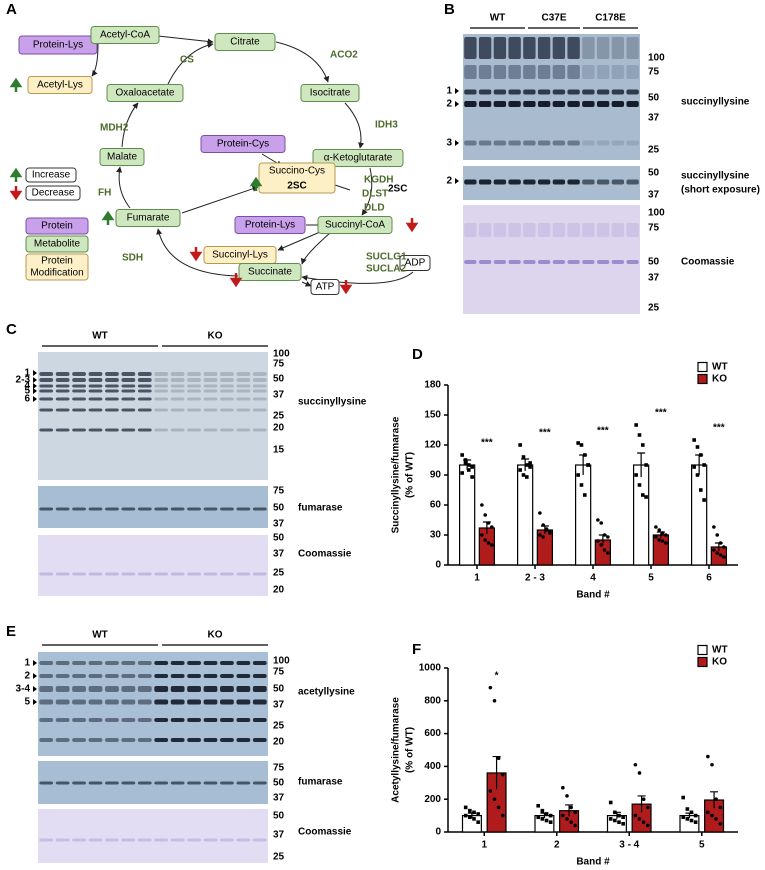 The height and width of the screenshot is (870, 765). What do you see at coordinates (432, 415) in the screenshot?
I see `y-tick-label: 150` at bounding box center [432, 415].